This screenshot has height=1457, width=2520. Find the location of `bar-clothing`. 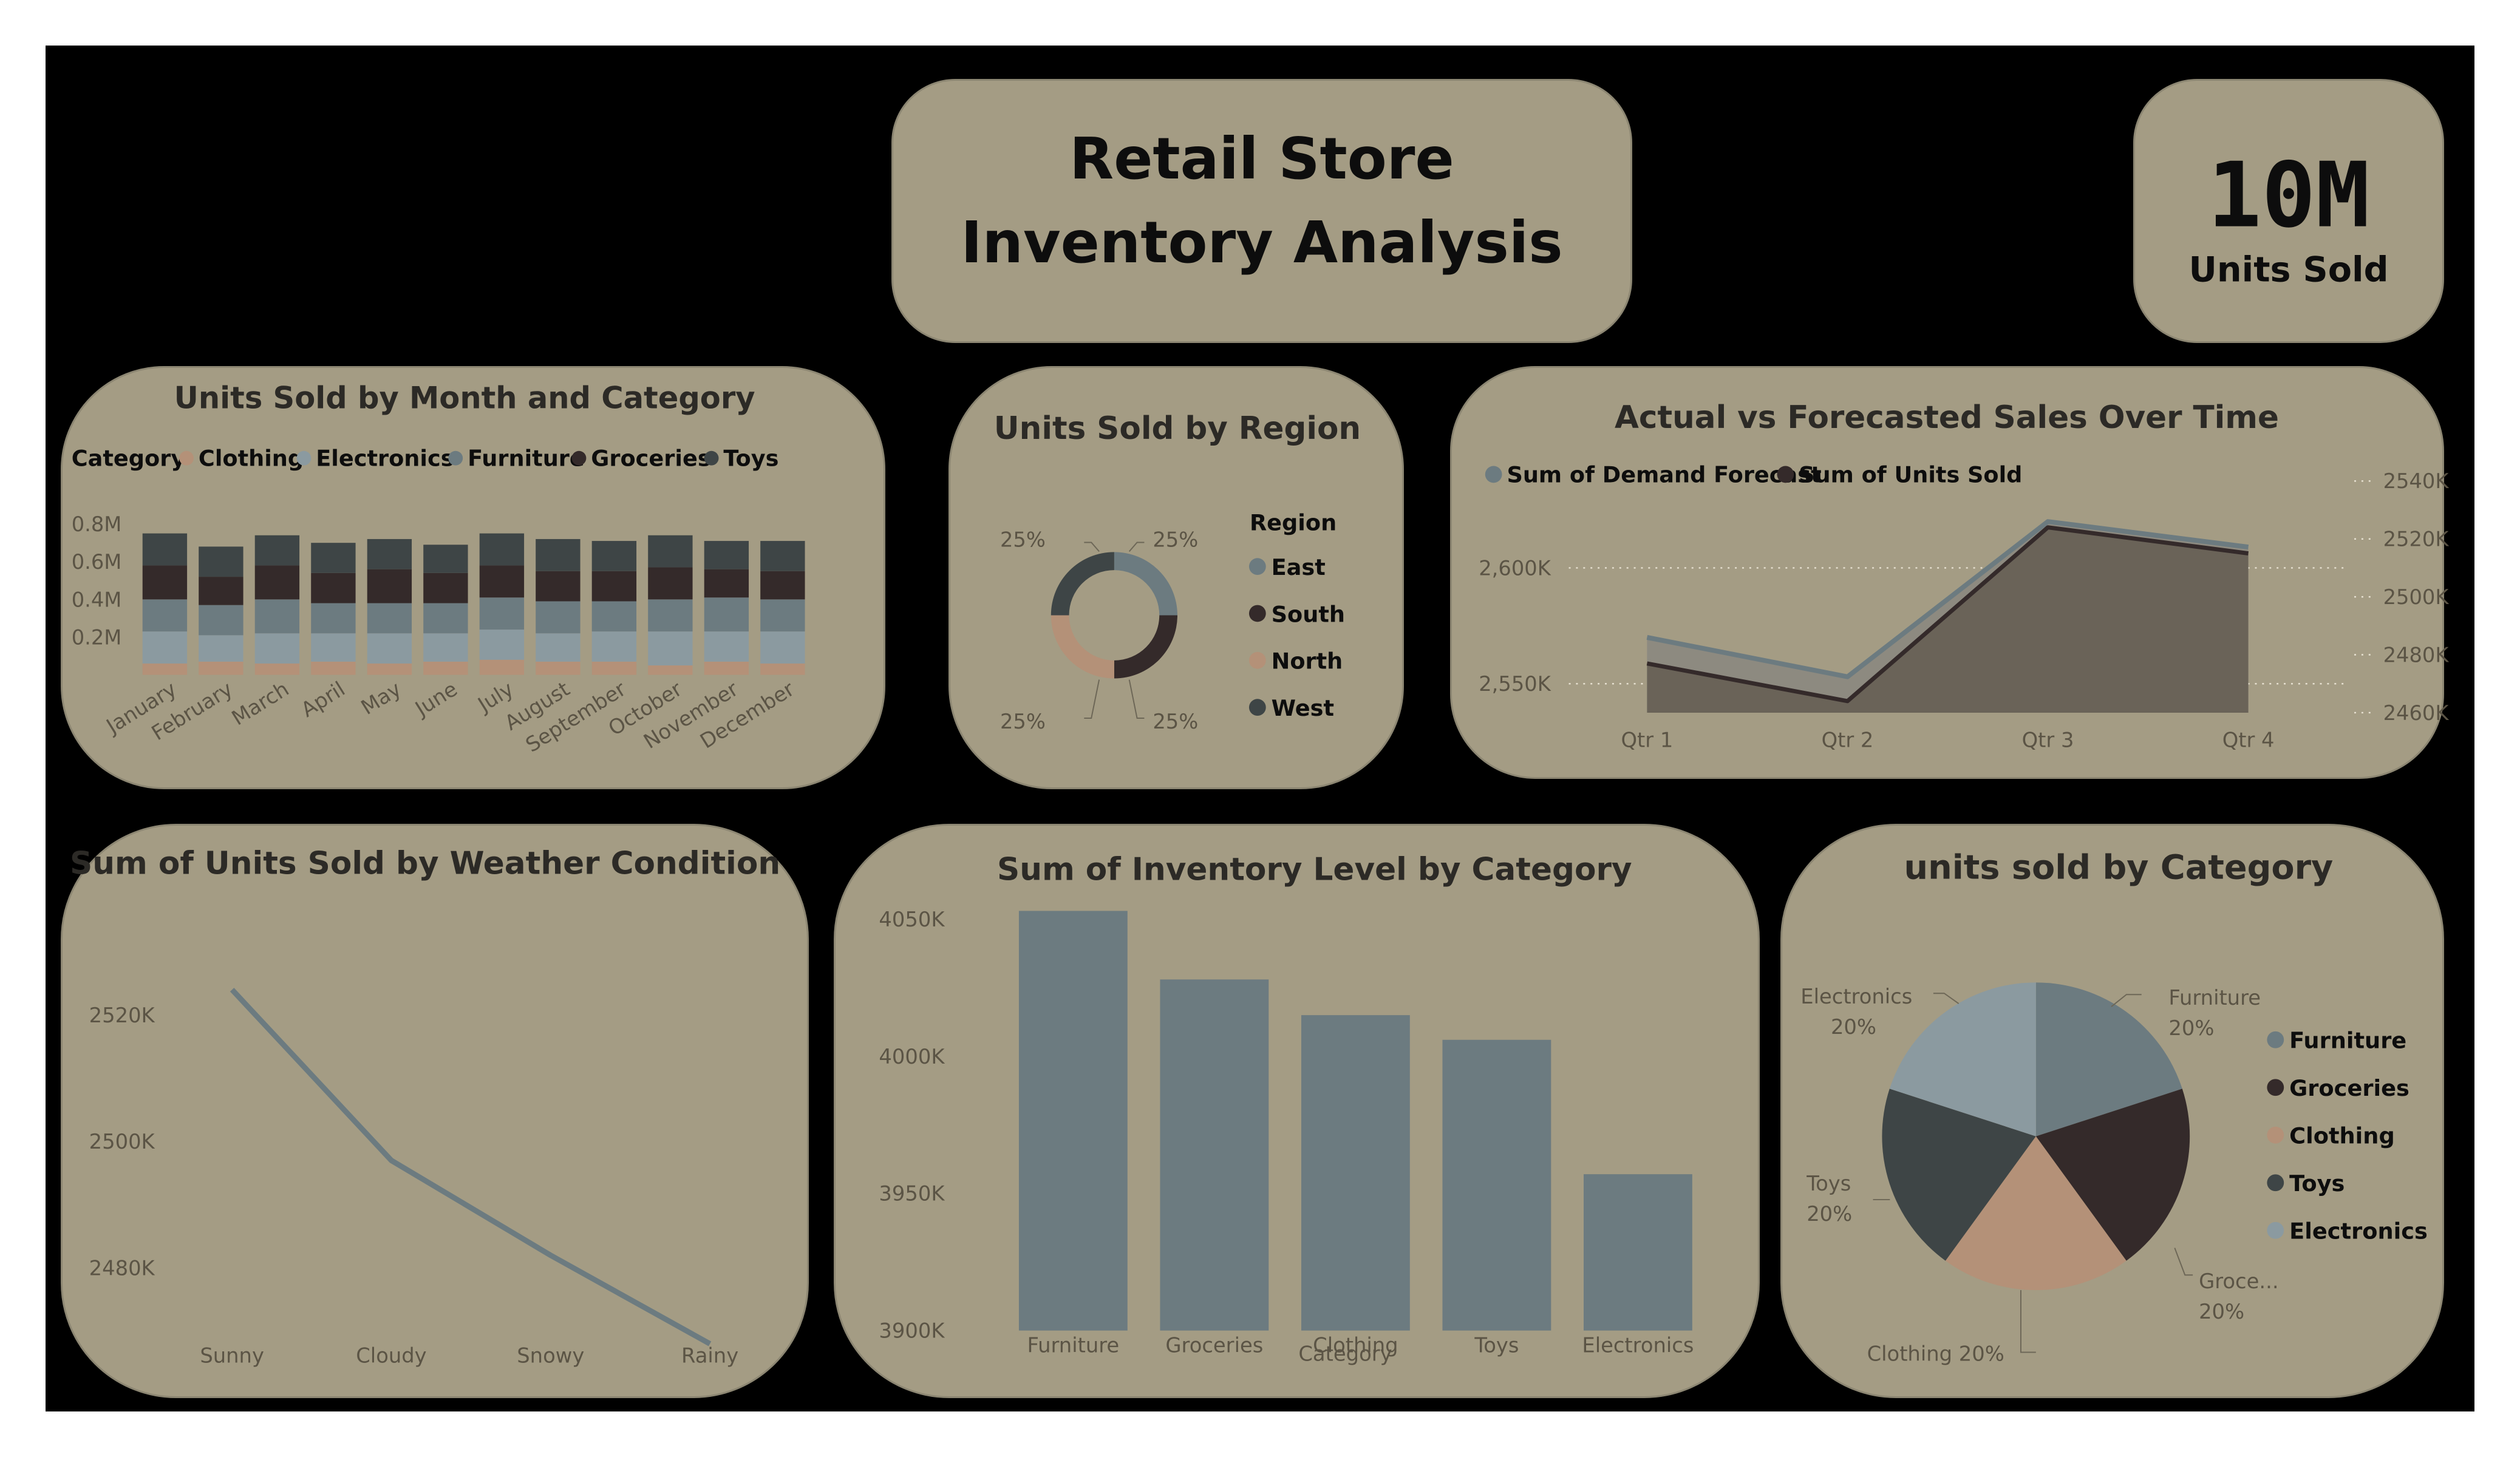

bar-clothing is located at coordinates (1355, 1173).